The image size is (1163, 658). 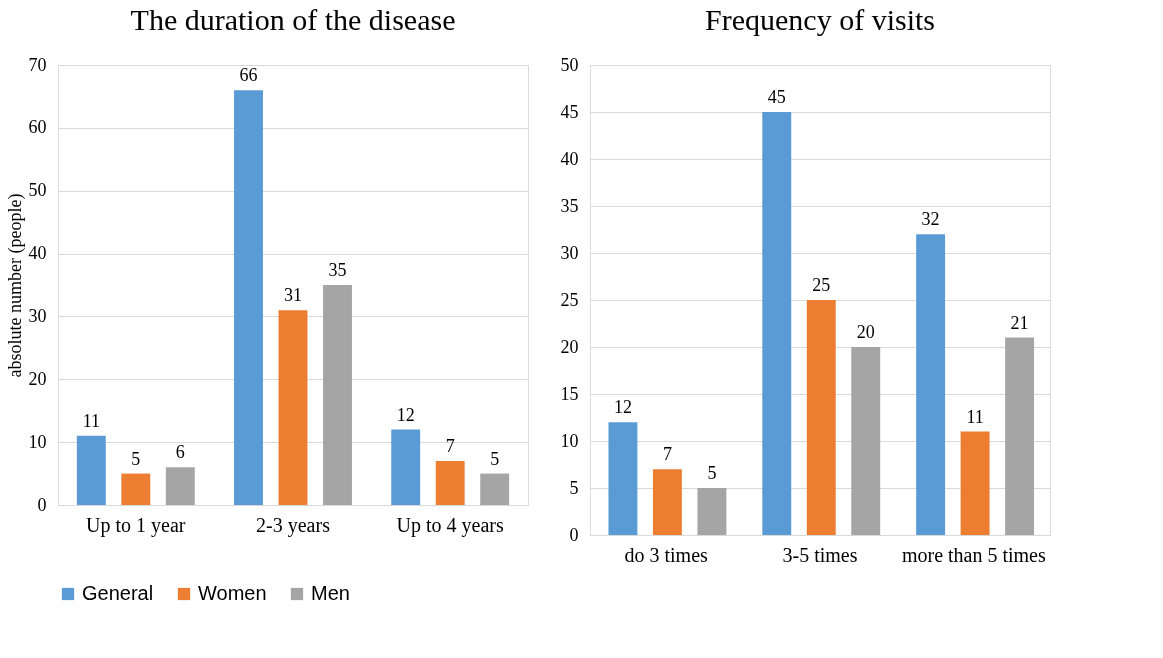 What do you see at coordinates (118, 593) in the screenshot?
I see `legend-label: General` at bounding box center [118, 593].